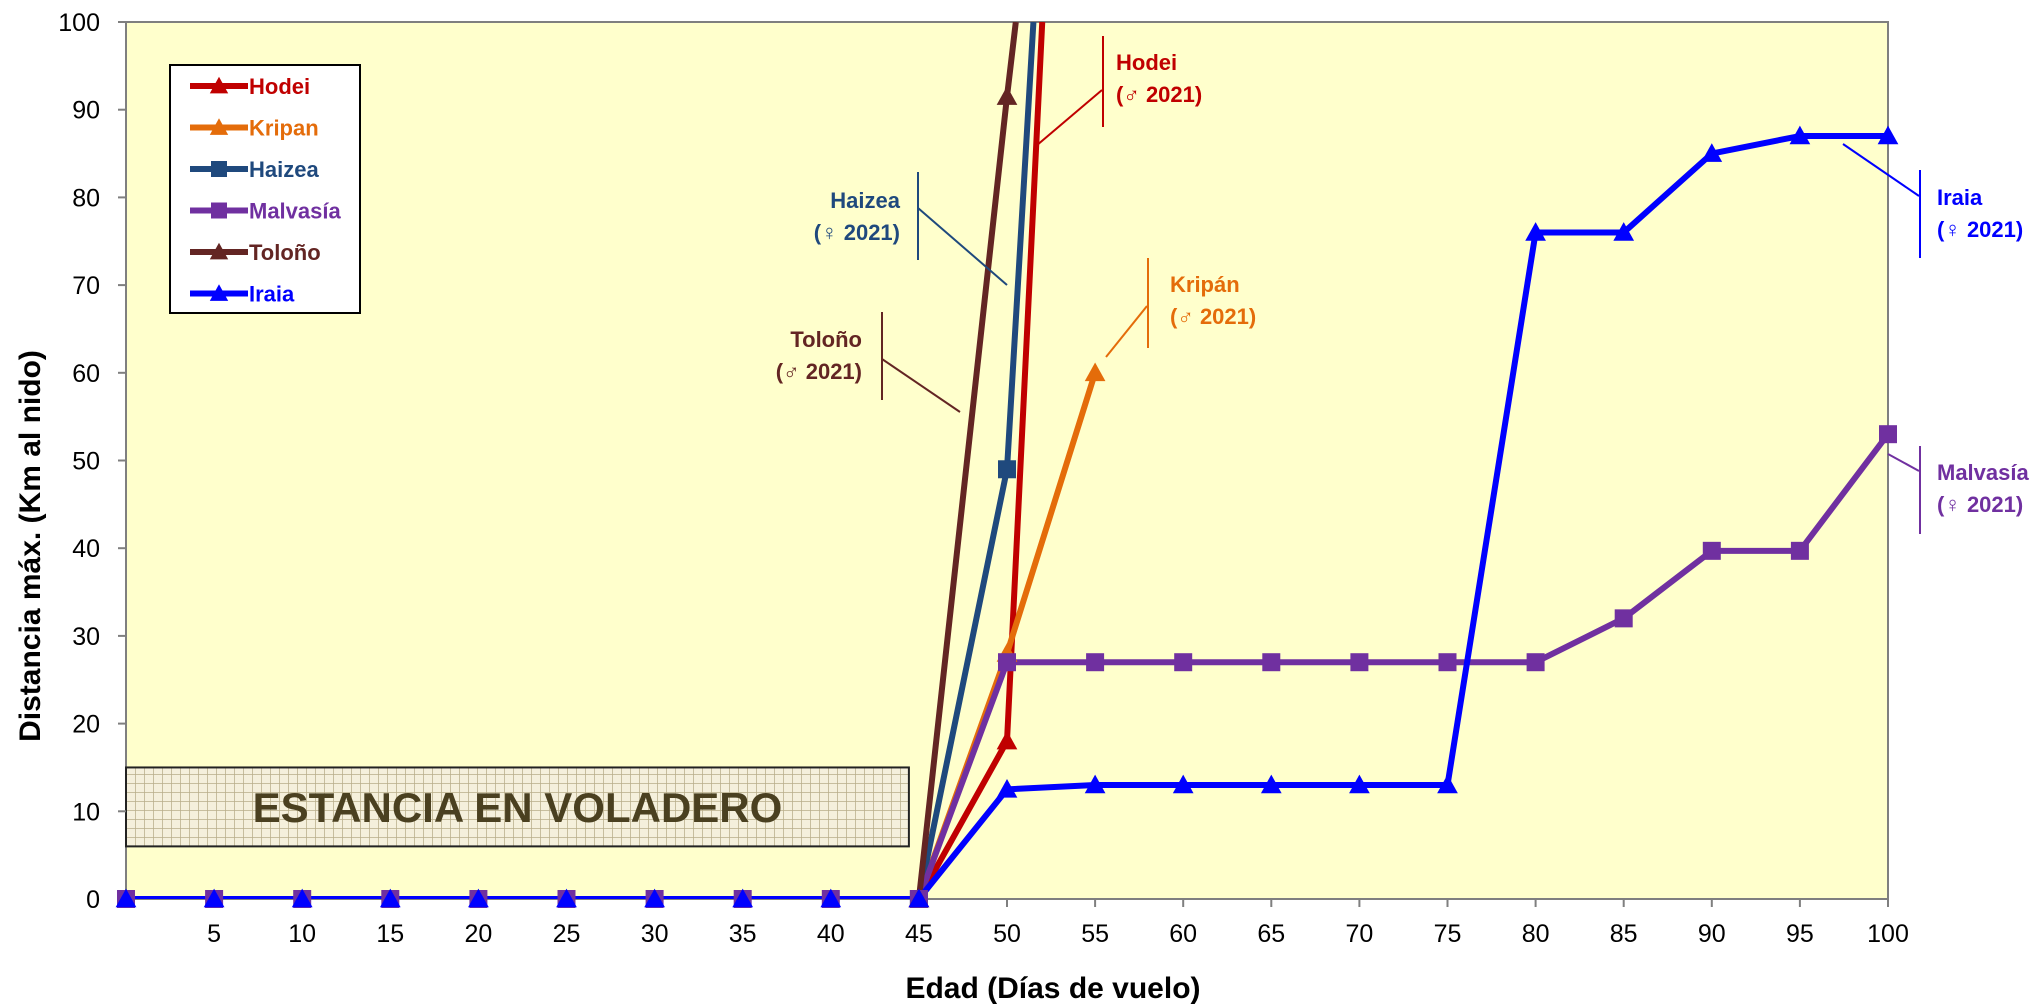 The height and width of the screenshot is (1005, 2043). I want to click on x-tick-label: 15, so click(390, 934).